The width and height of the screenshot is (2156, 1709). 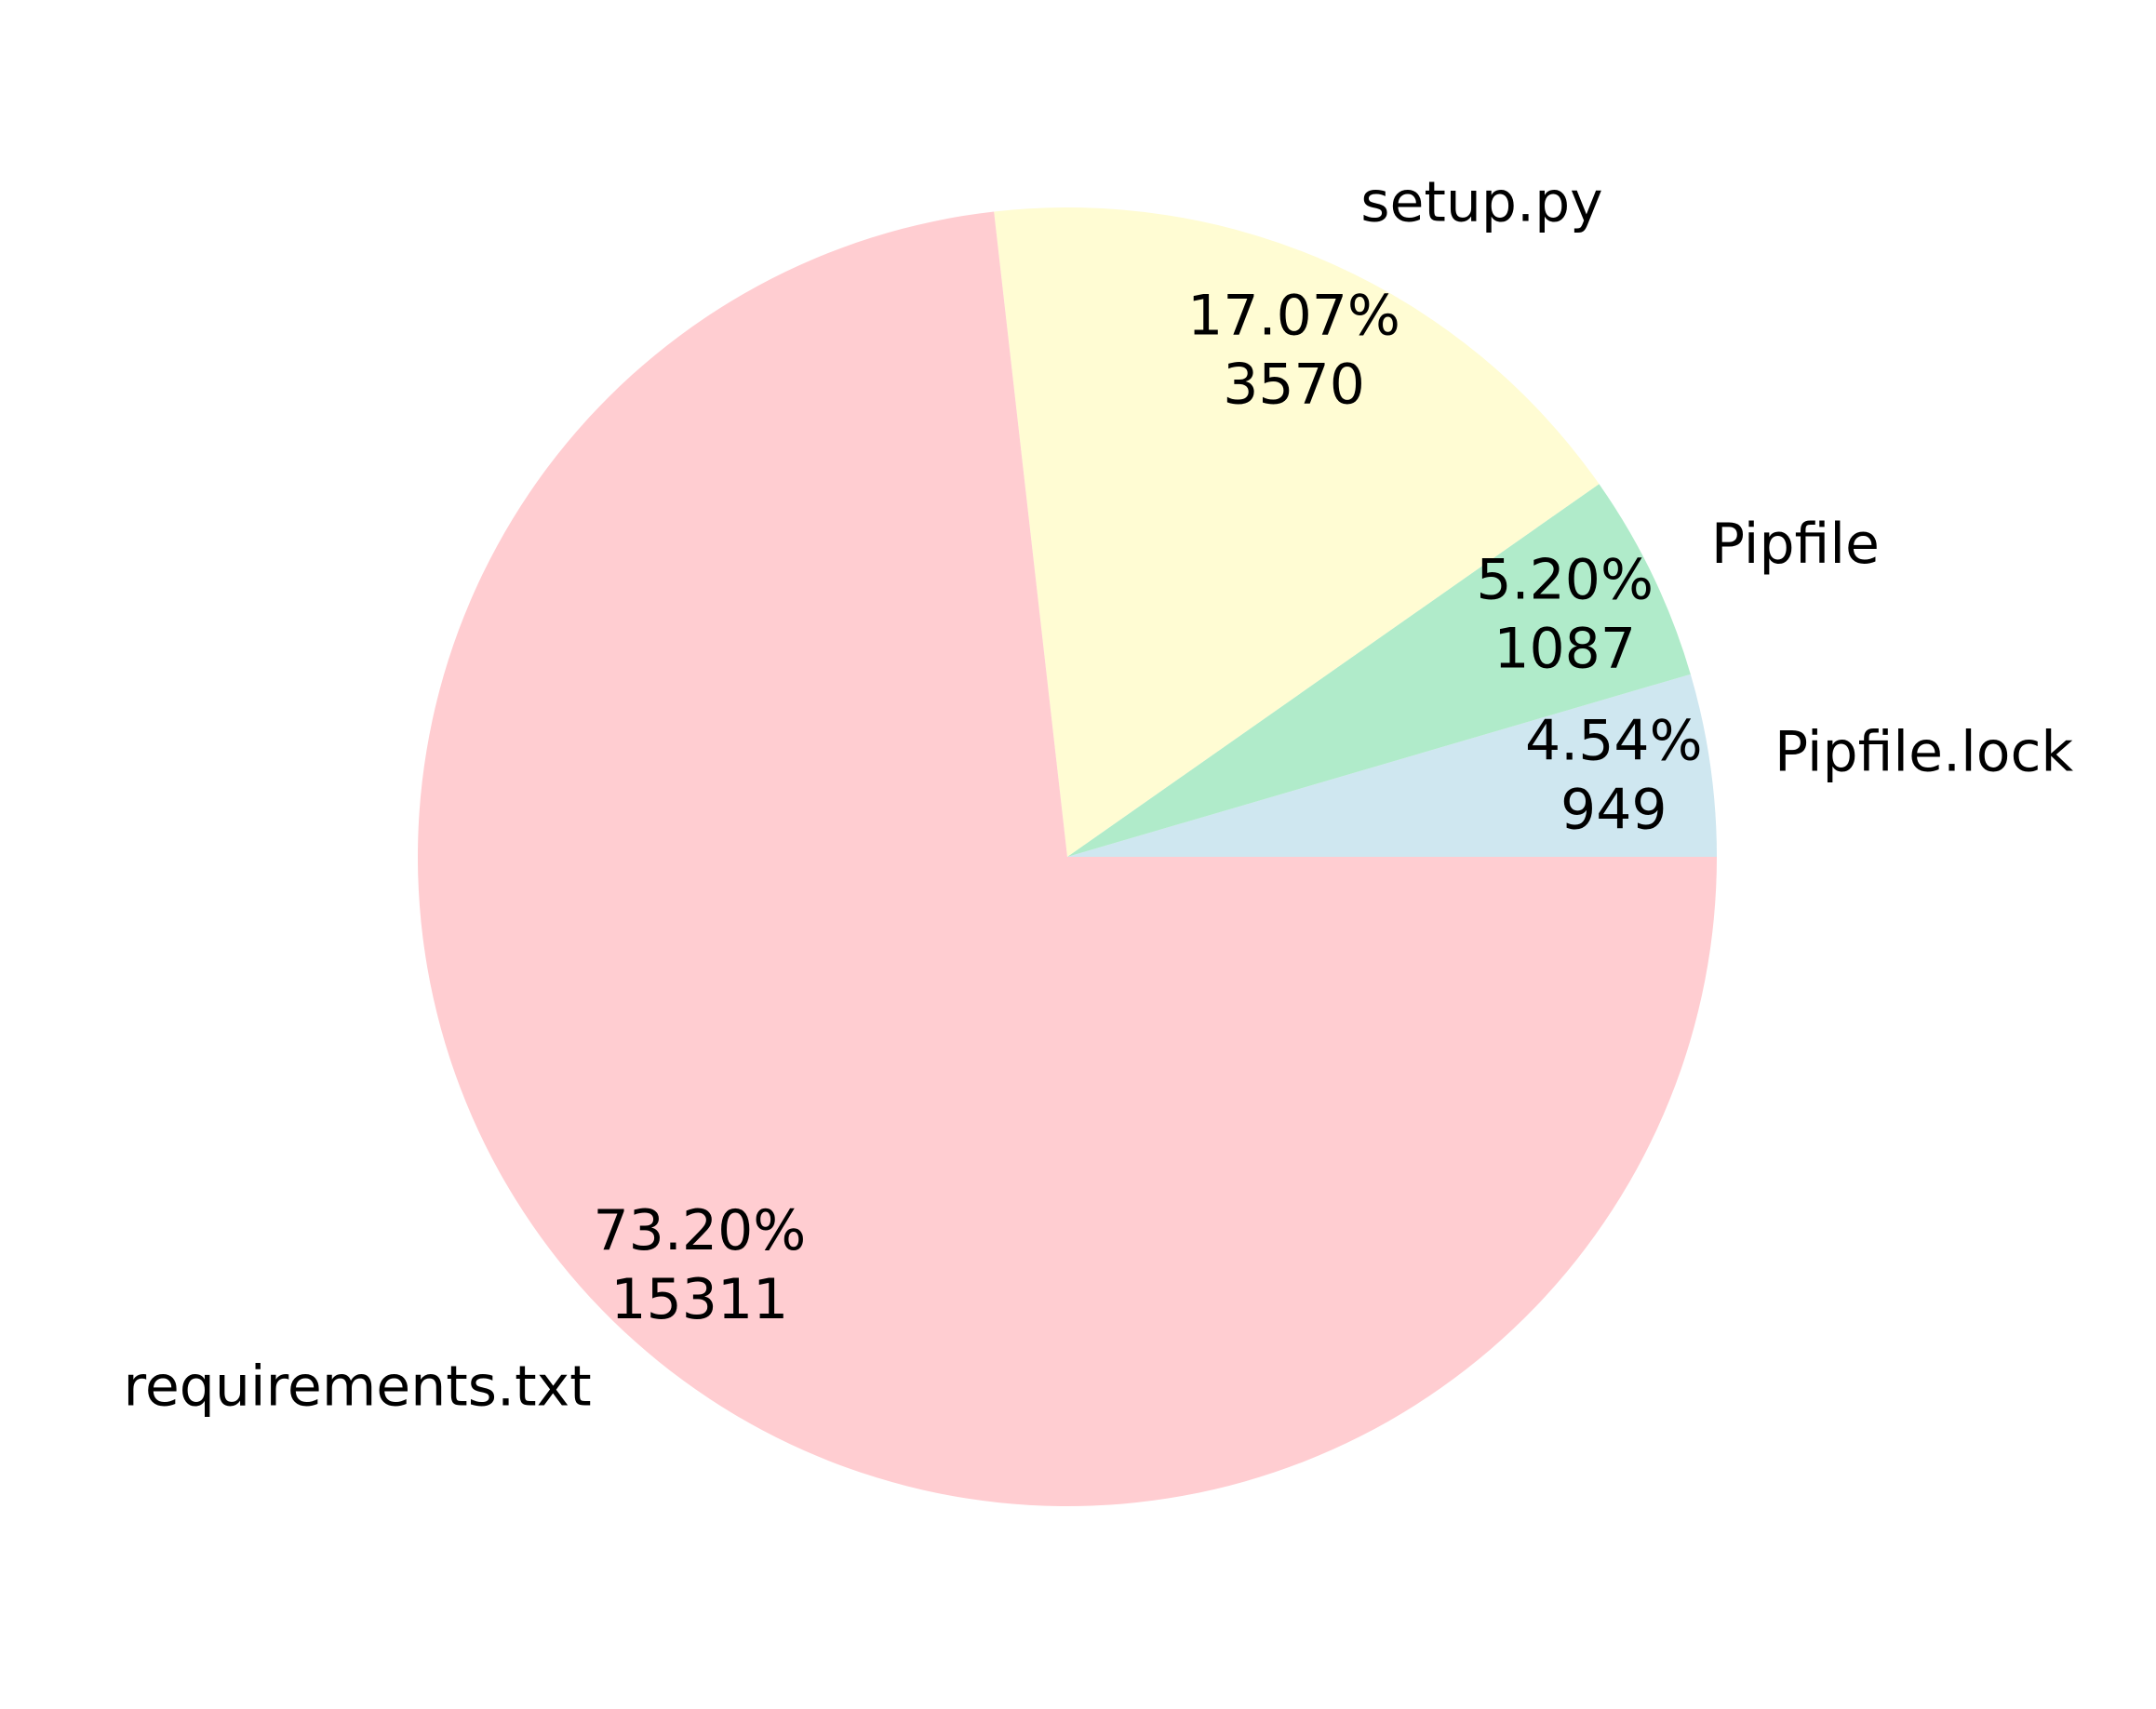 I want to click on count-label-pipfile-lock: 949, so click(x=1613, y=810).